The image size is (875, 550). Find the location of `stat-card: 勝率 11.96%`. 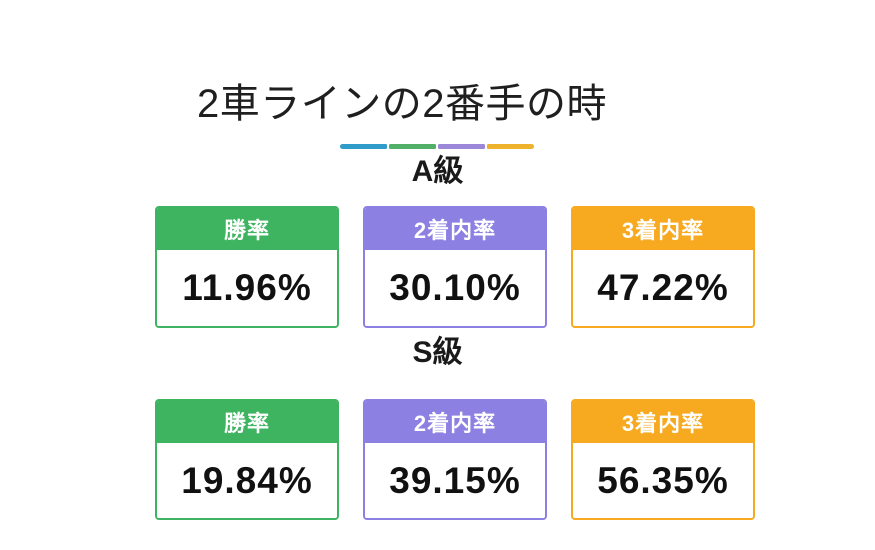

stat-card: 勝率 11.96% is located at coordinates (247, 267).